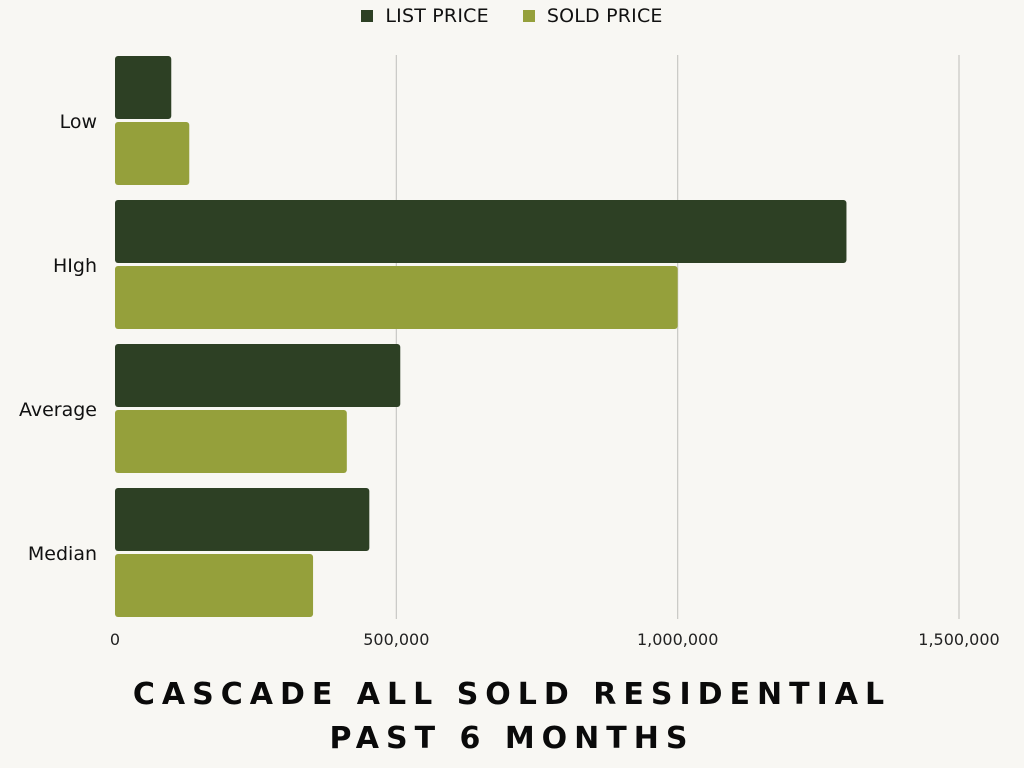  I want to click on legend-swatch-sold-price, so click(528, 16).